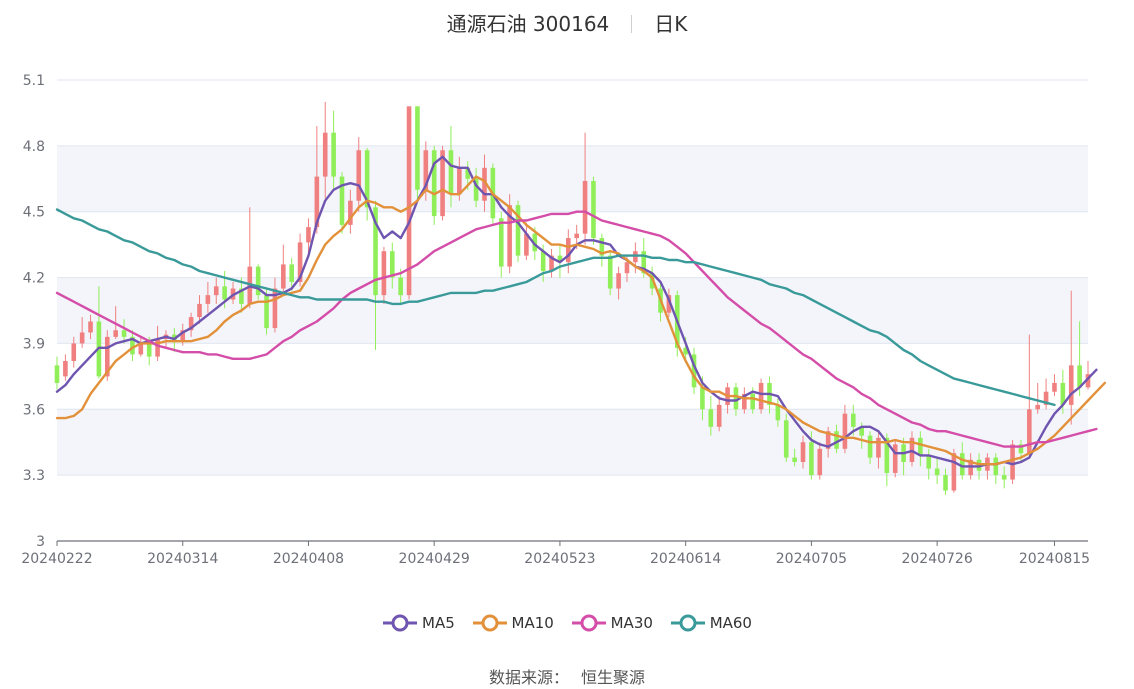 This screenshot has height=689, width=1134. Describe the element at coordinates (936, 559) in the screenshot. I see `x-tick-label: 20240726` at that location.